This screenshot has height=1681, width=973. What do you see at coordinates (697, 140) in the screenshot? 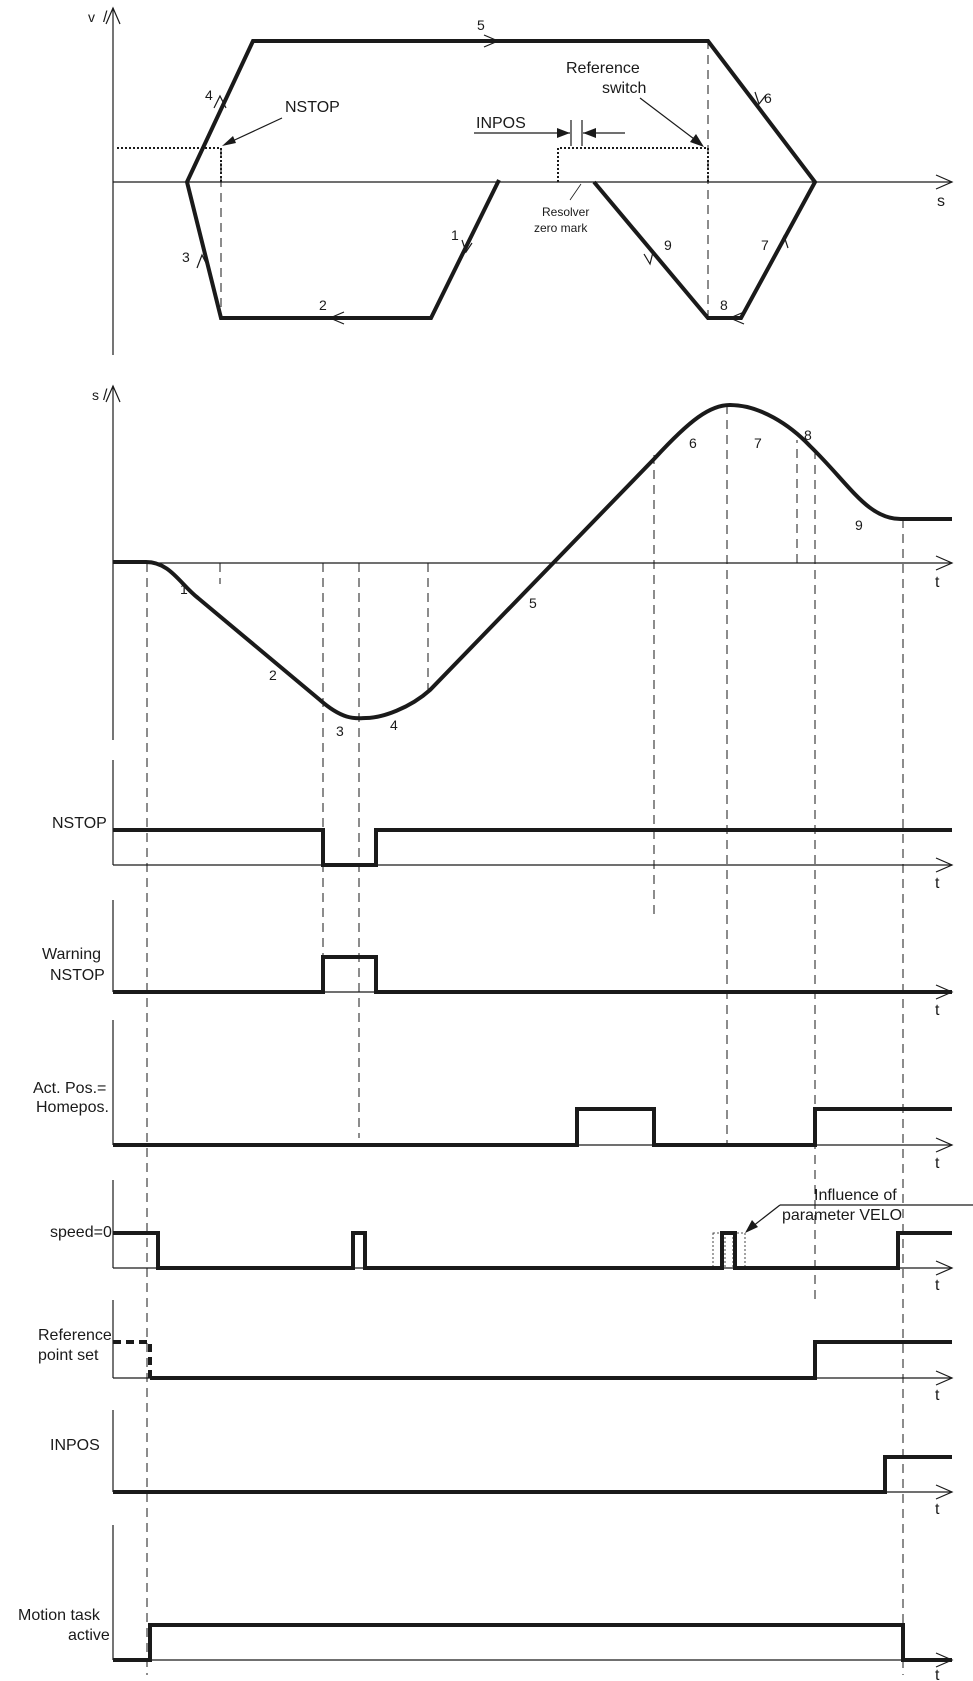
I see `phase-refswitch-arrowhead` at bounding box center [697, 140].